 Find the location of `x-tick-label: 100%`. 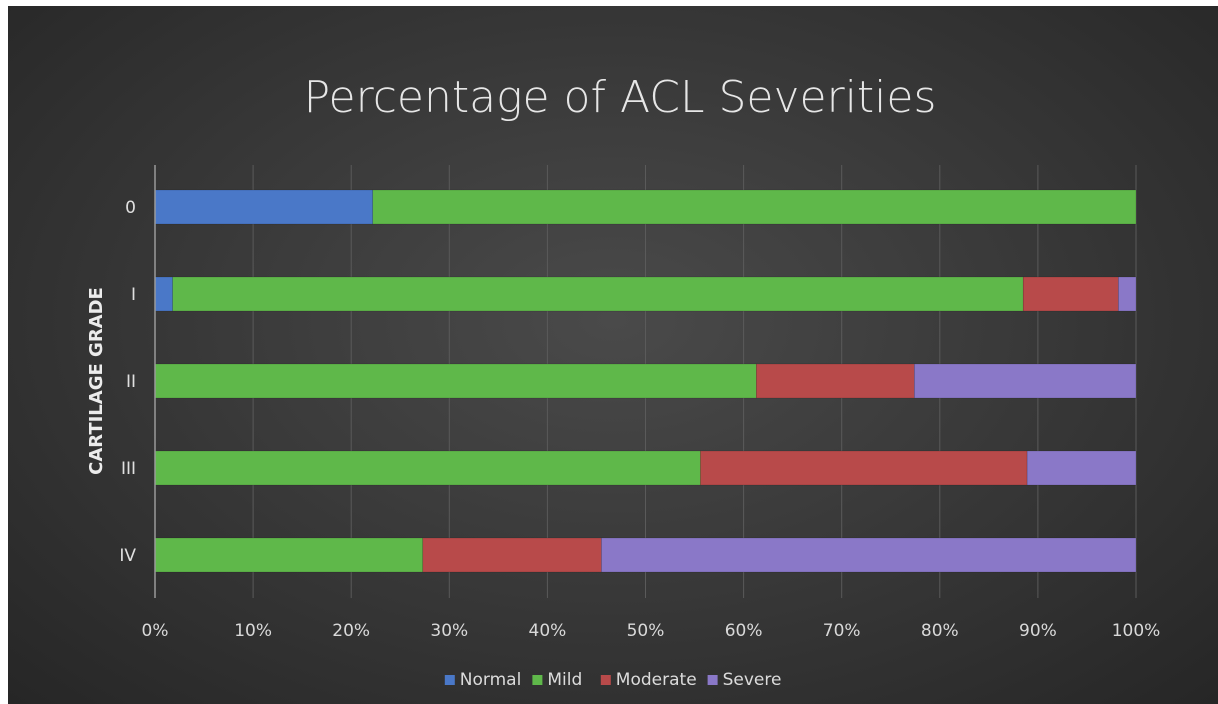

x-tick-label: 100% is located at coordinates (1136, 631).